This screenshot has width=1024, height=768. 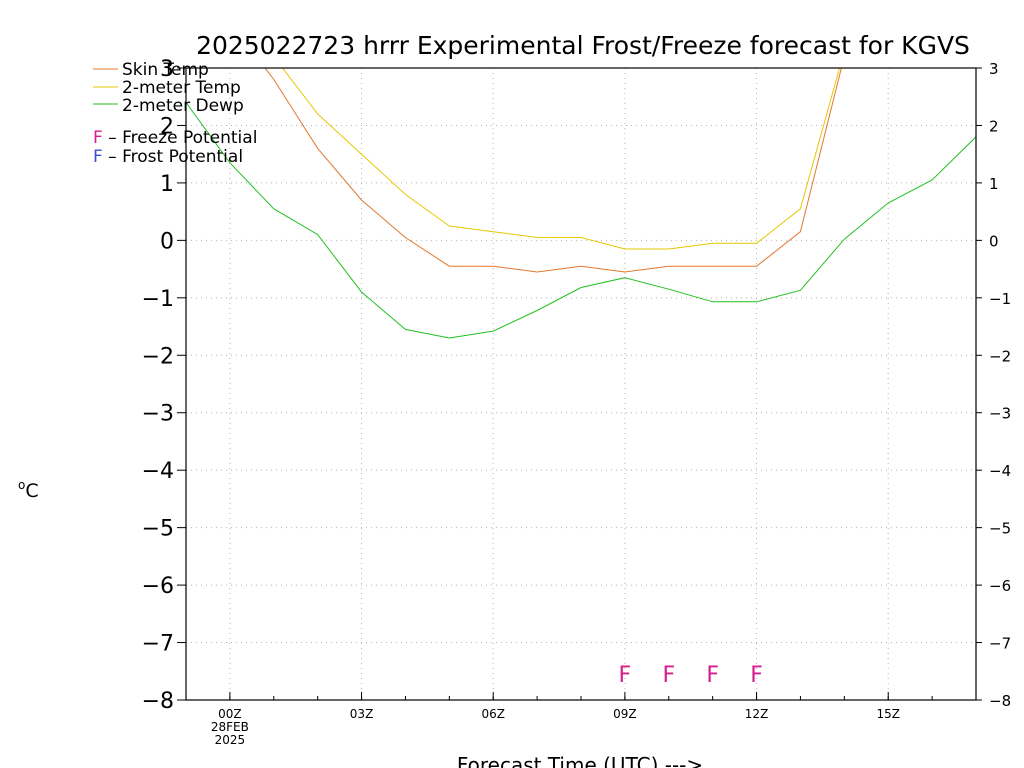 What do you see at coordinates (994, 184) in the screenshot?
I see `y-tick-label-right: 1` at bounding box center [994, 184].